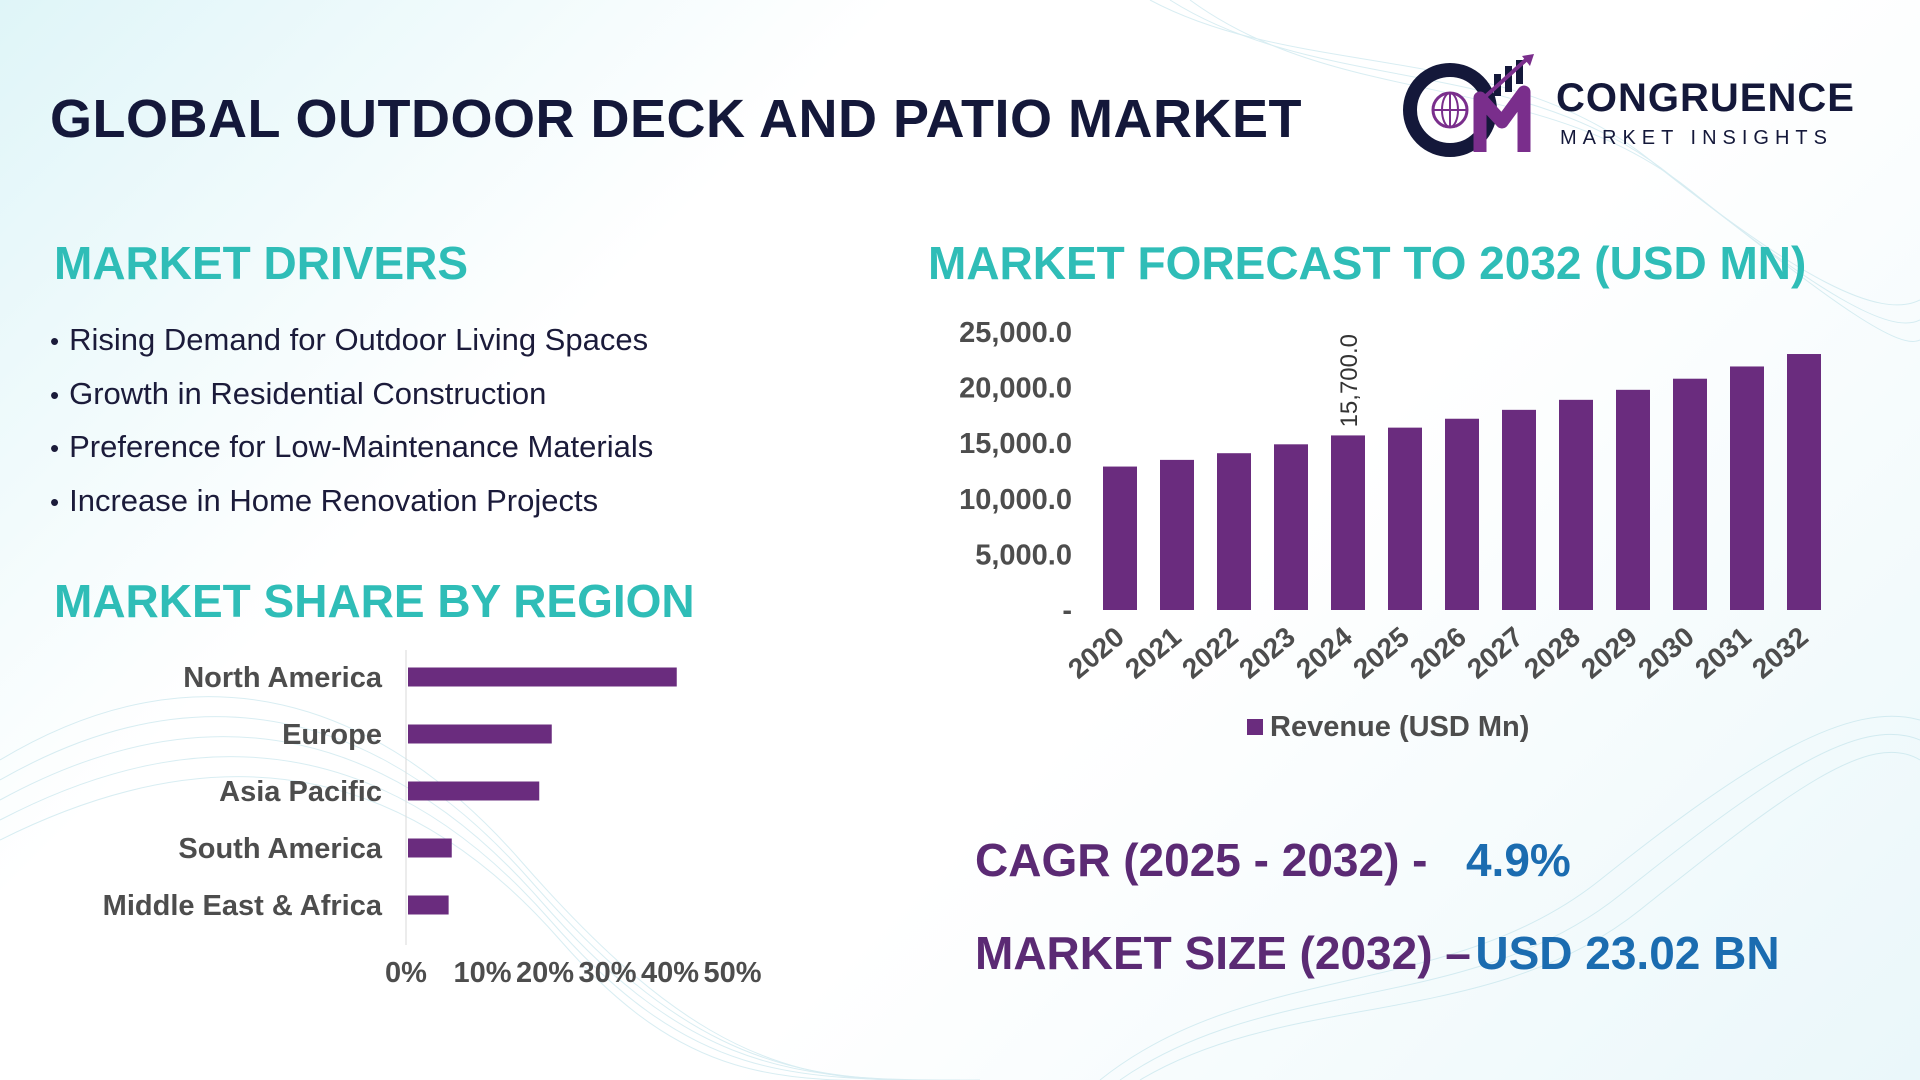  I want to click on driver-item: Growth in Residential Construction, so click(351, 403).